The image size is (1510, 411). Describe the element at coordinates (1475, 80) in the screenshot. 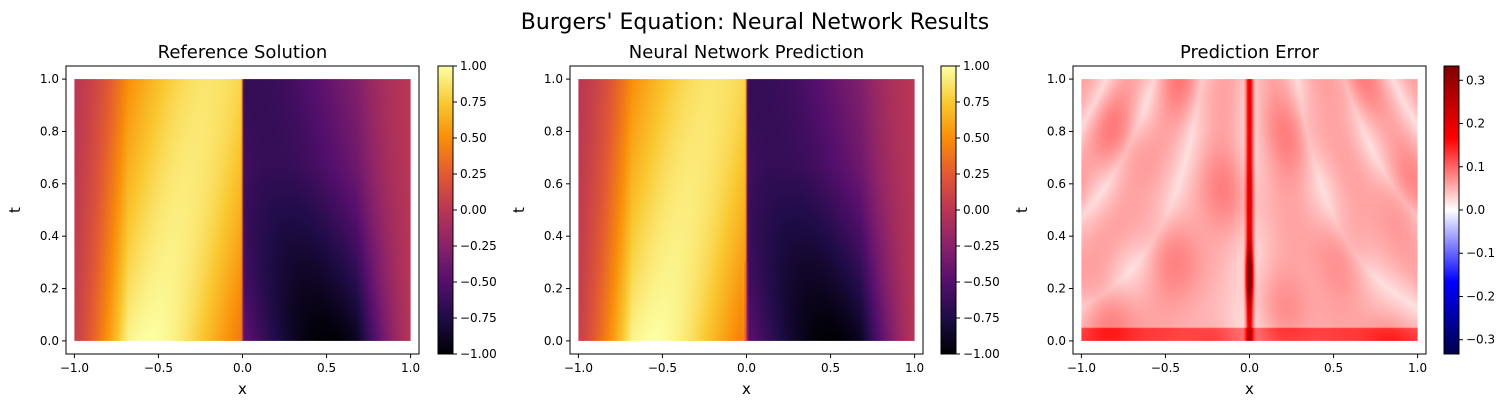

I see `colorbar-tick-label: 0.3` at that location.